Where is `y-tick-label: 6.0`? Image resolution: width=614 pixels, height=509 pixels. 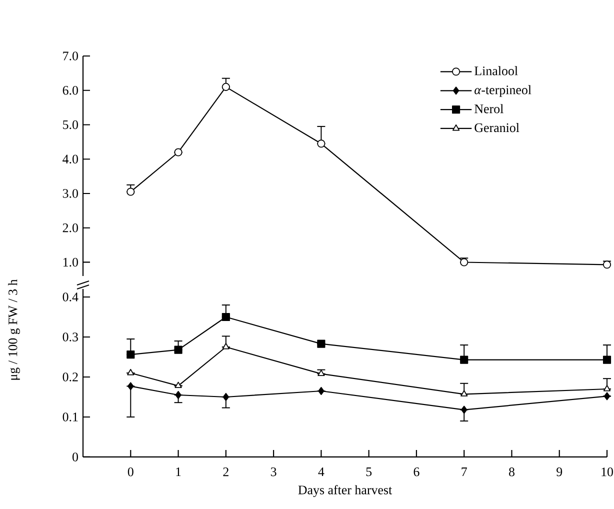 y-tick-label: 6.0 is located at coordinates (70, 90).